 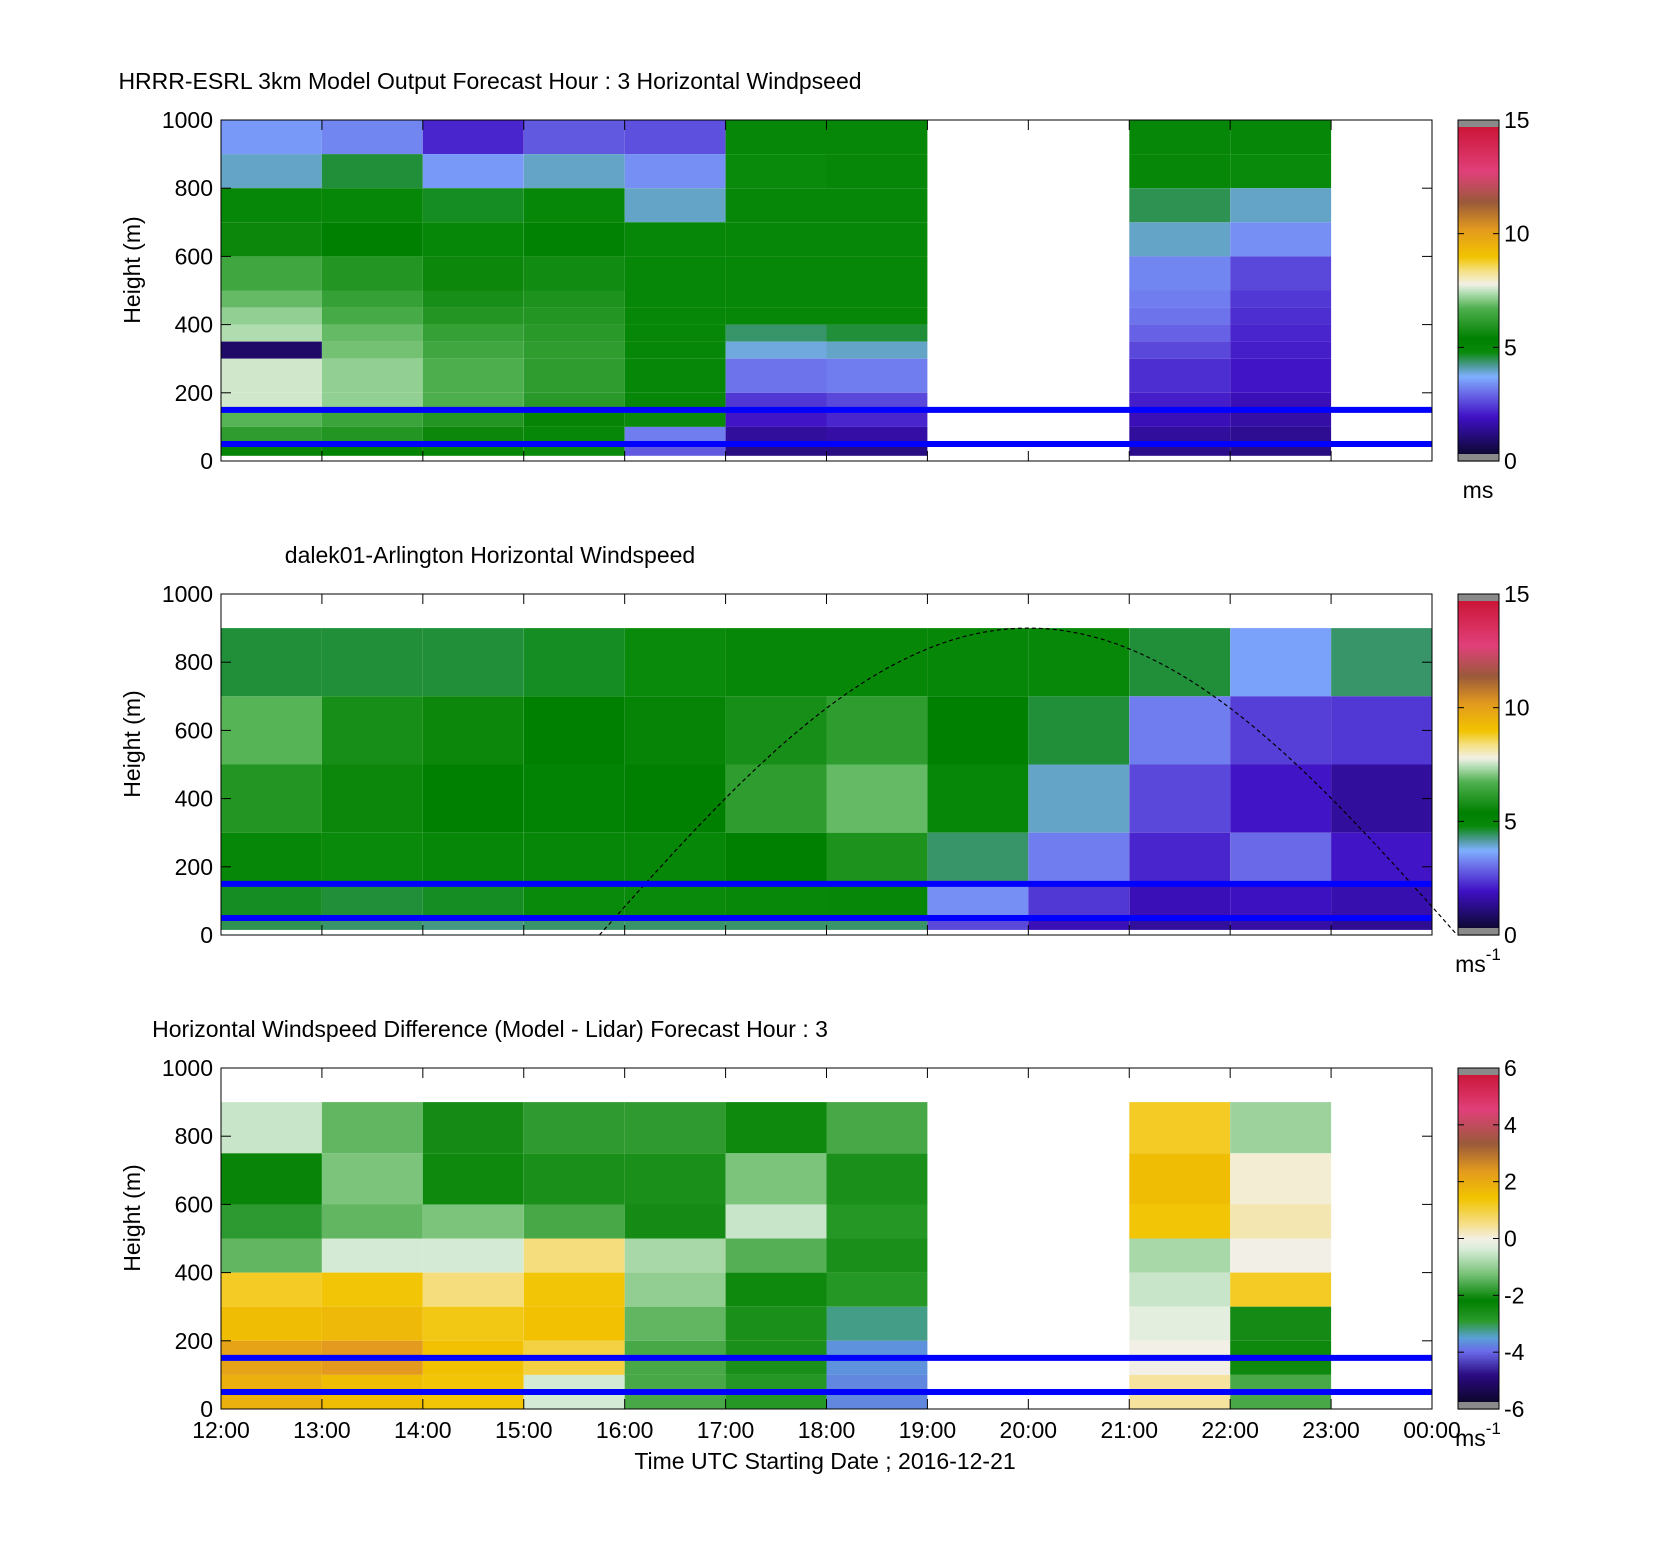 What do you see at coordinates (1510, 1239) in the screenshot?
I see `colorbar-tick-label: 0` at bounding box center [1510, 1239].